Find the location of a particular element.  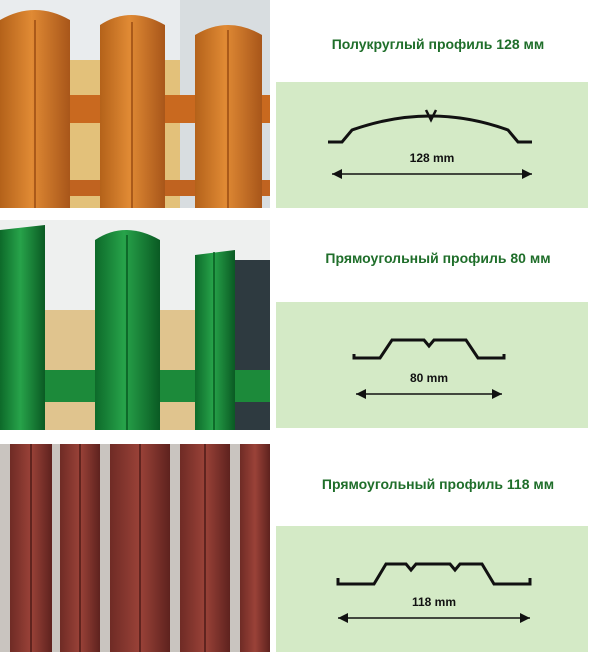

section-3-title: Прямоугольный профиль 118 мм is located at coordinates (438, 484).